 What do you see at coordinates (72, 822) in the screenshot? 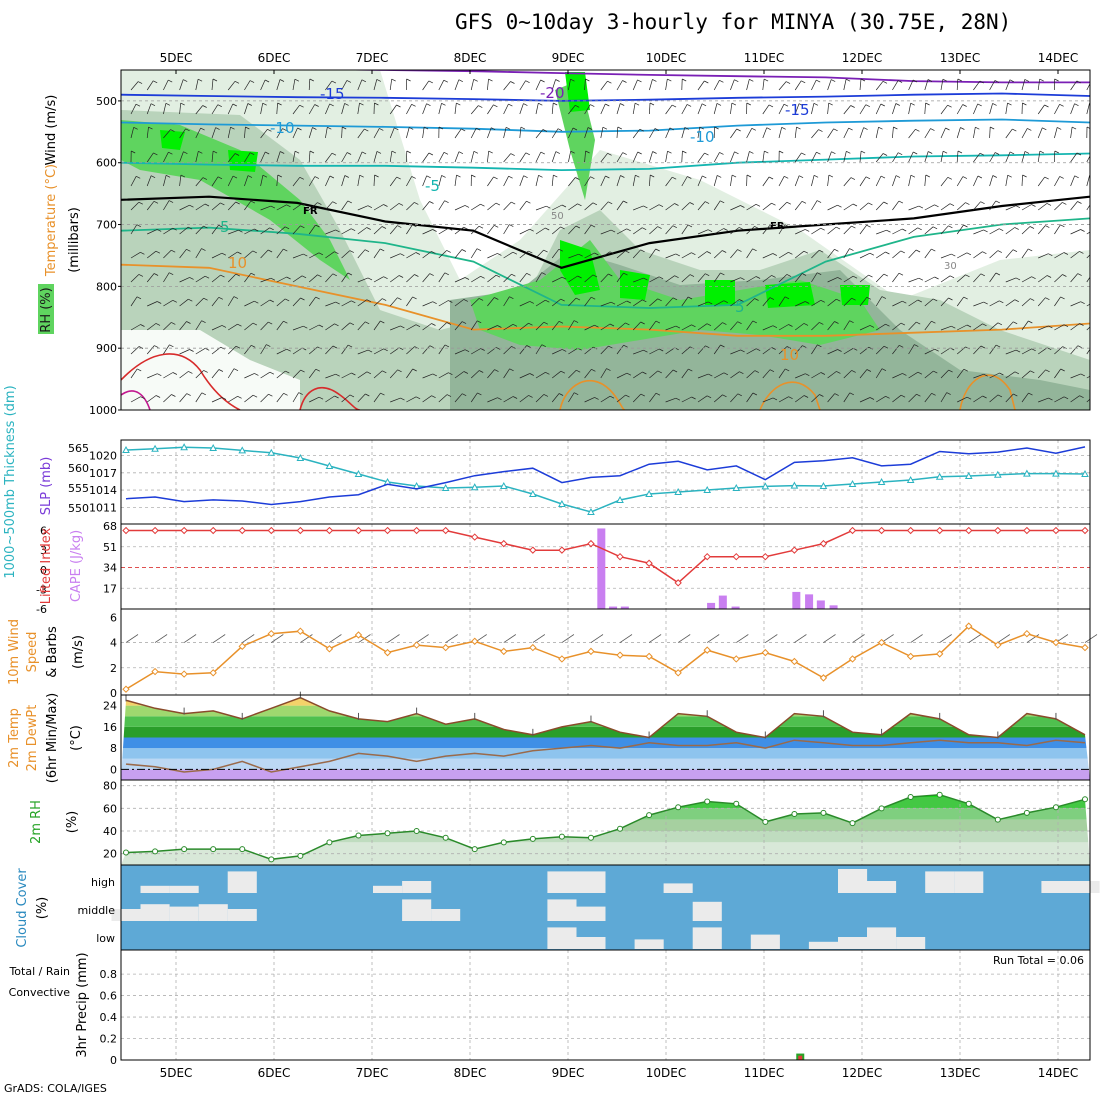
I see `axis-label-rh-units: (%)` at bounding box center [72, 822].